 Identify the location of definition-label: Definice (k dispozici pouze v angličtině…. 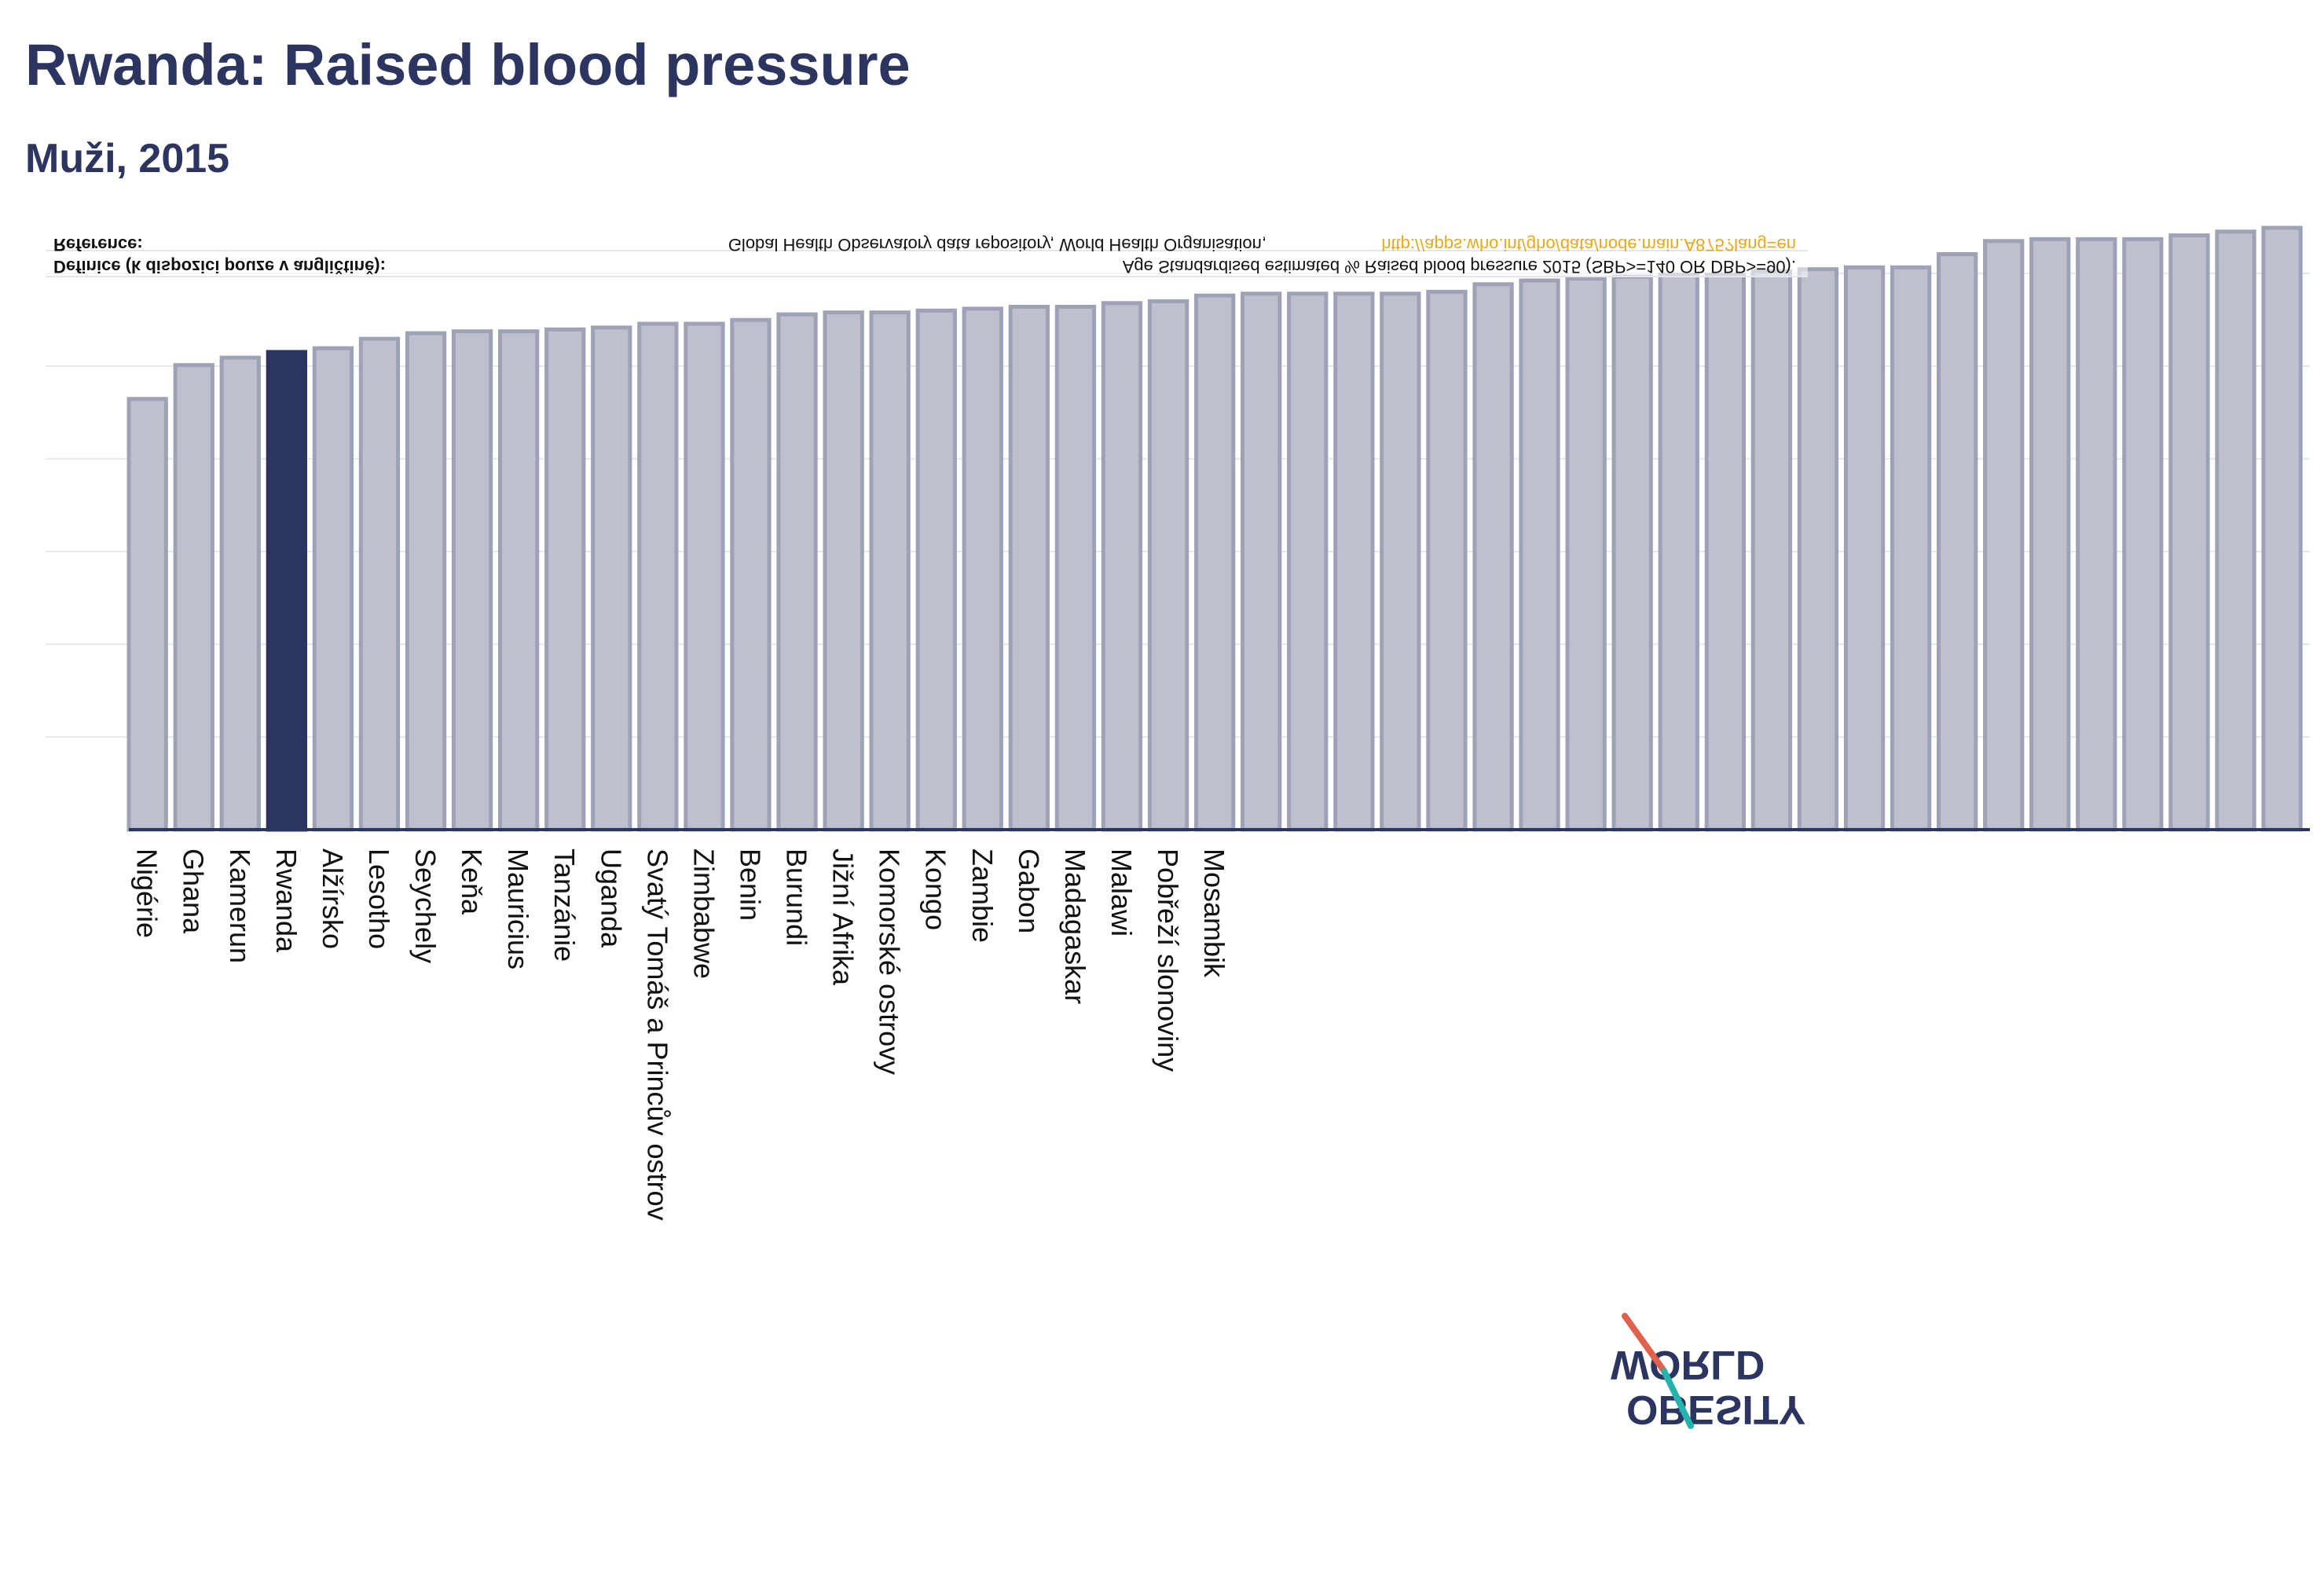
(219, 267).